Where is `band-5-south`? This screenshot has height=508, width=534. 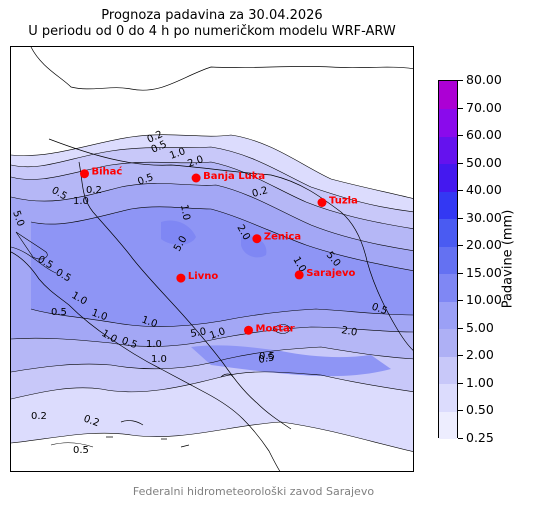
band-5-south is located at coordinates (291, 361).